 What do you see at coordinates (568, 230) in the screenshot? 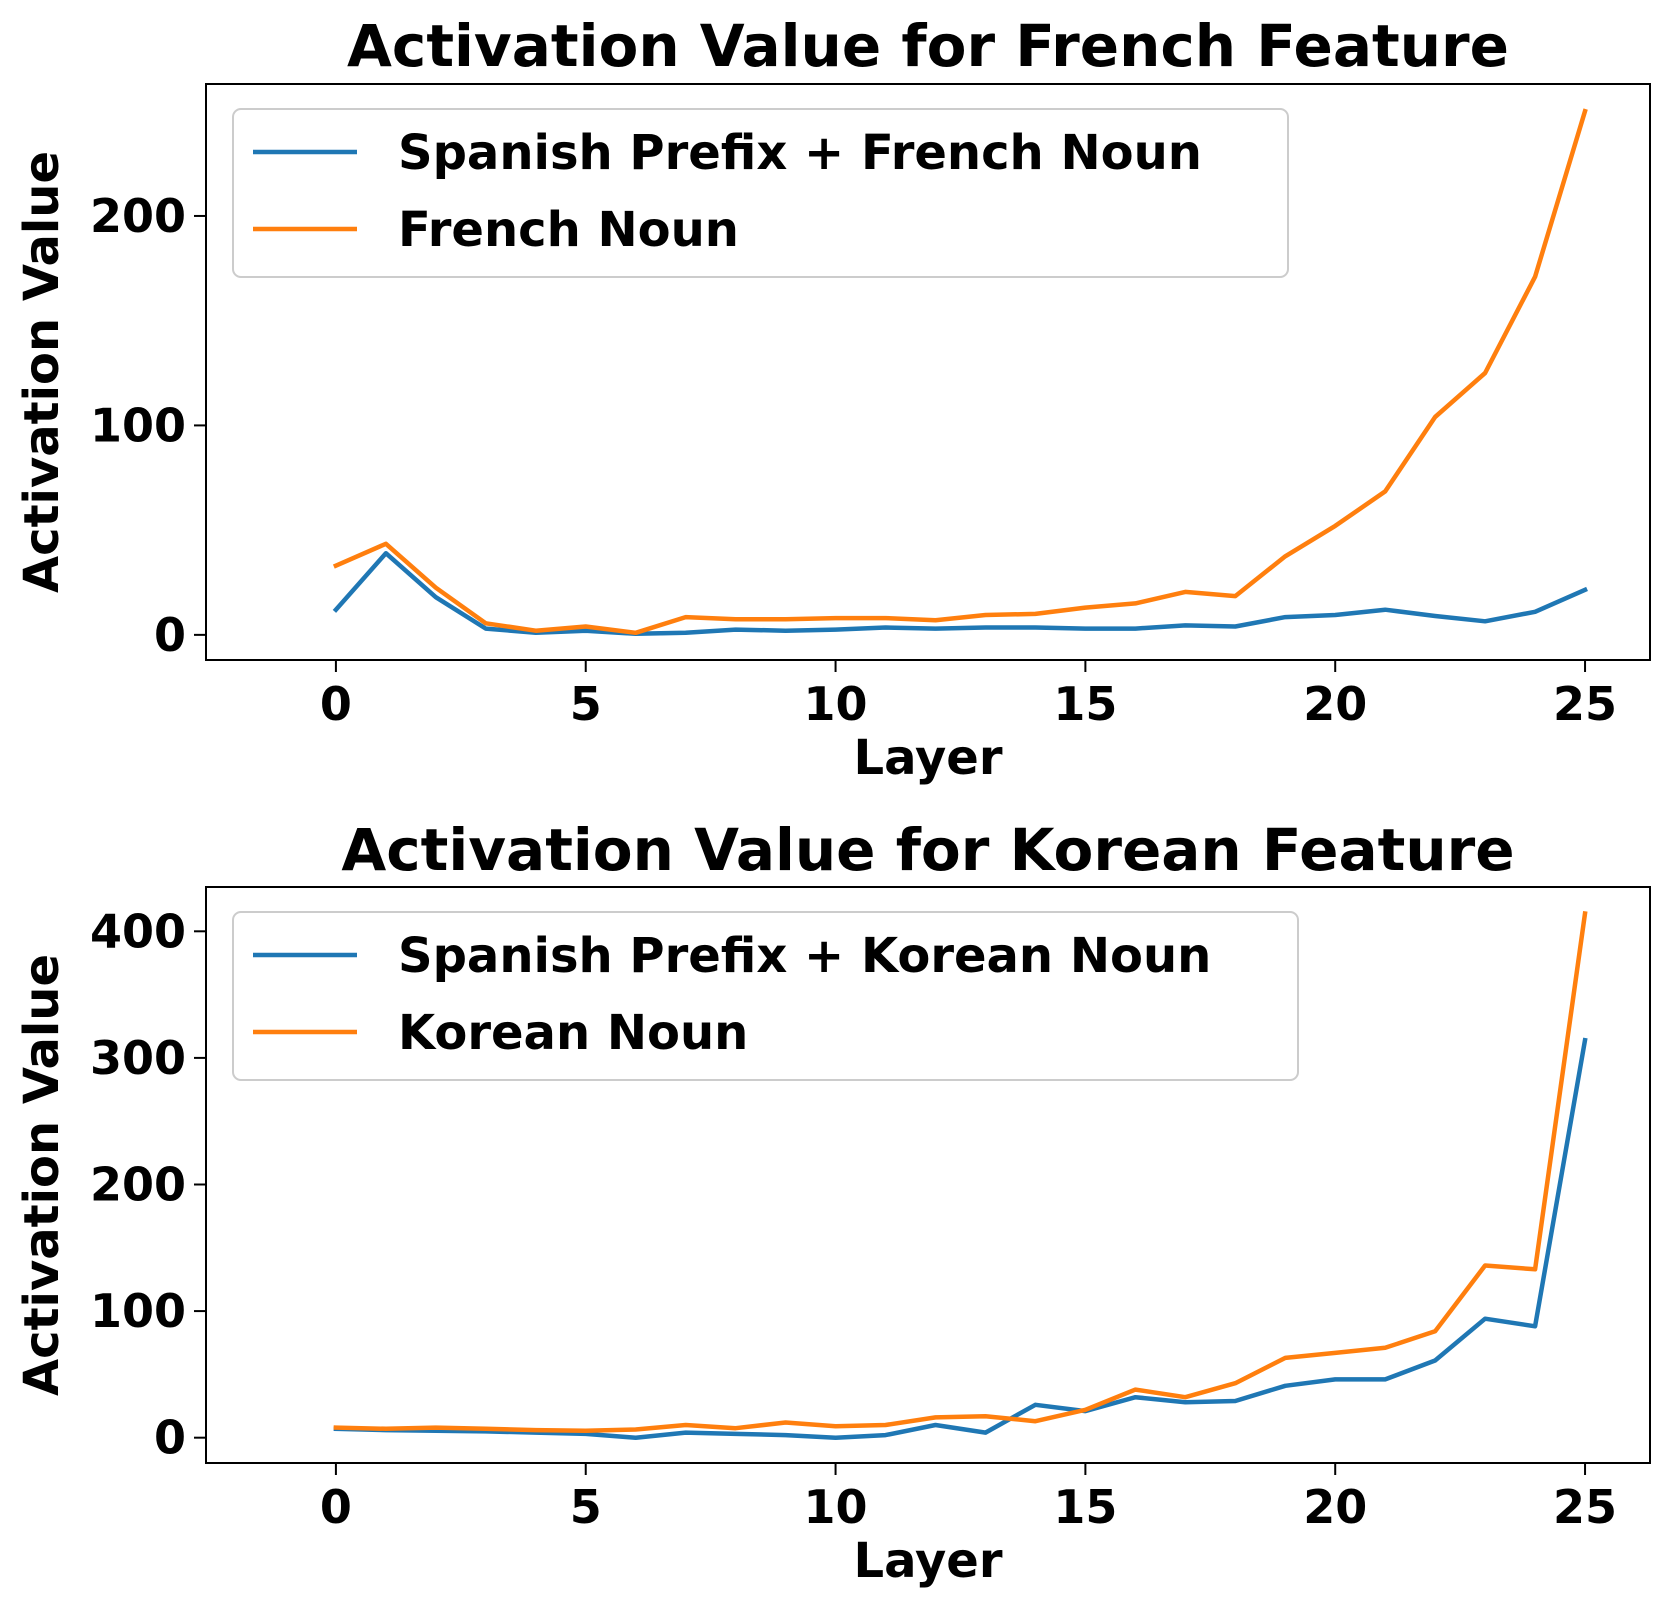
I see `legend-label-2: French Noun` at bounding box center [568, 230].